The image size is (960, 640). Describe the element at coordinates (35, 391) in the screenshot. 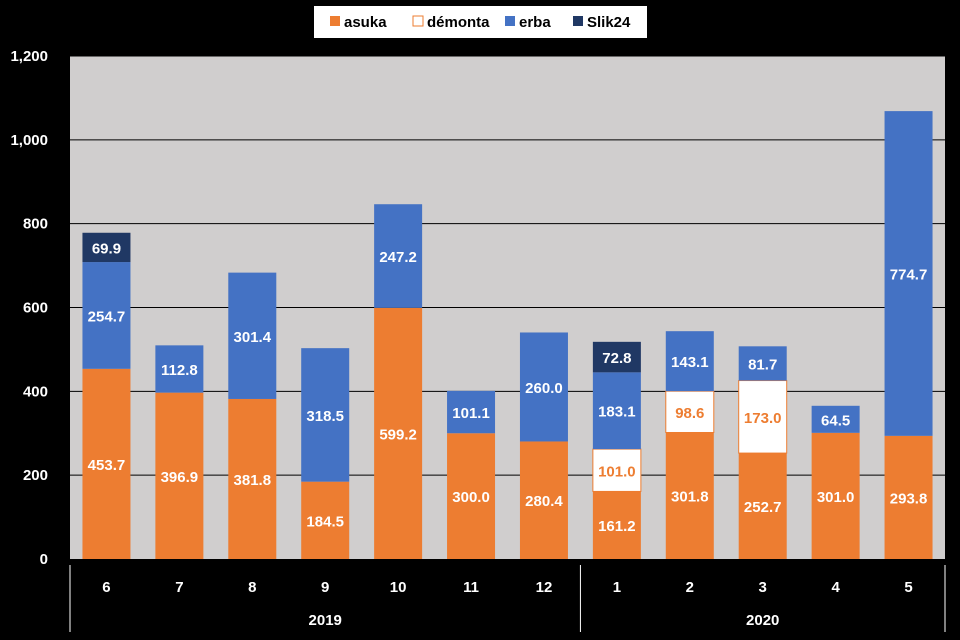

I see `y-tick-label: 400` at that location.